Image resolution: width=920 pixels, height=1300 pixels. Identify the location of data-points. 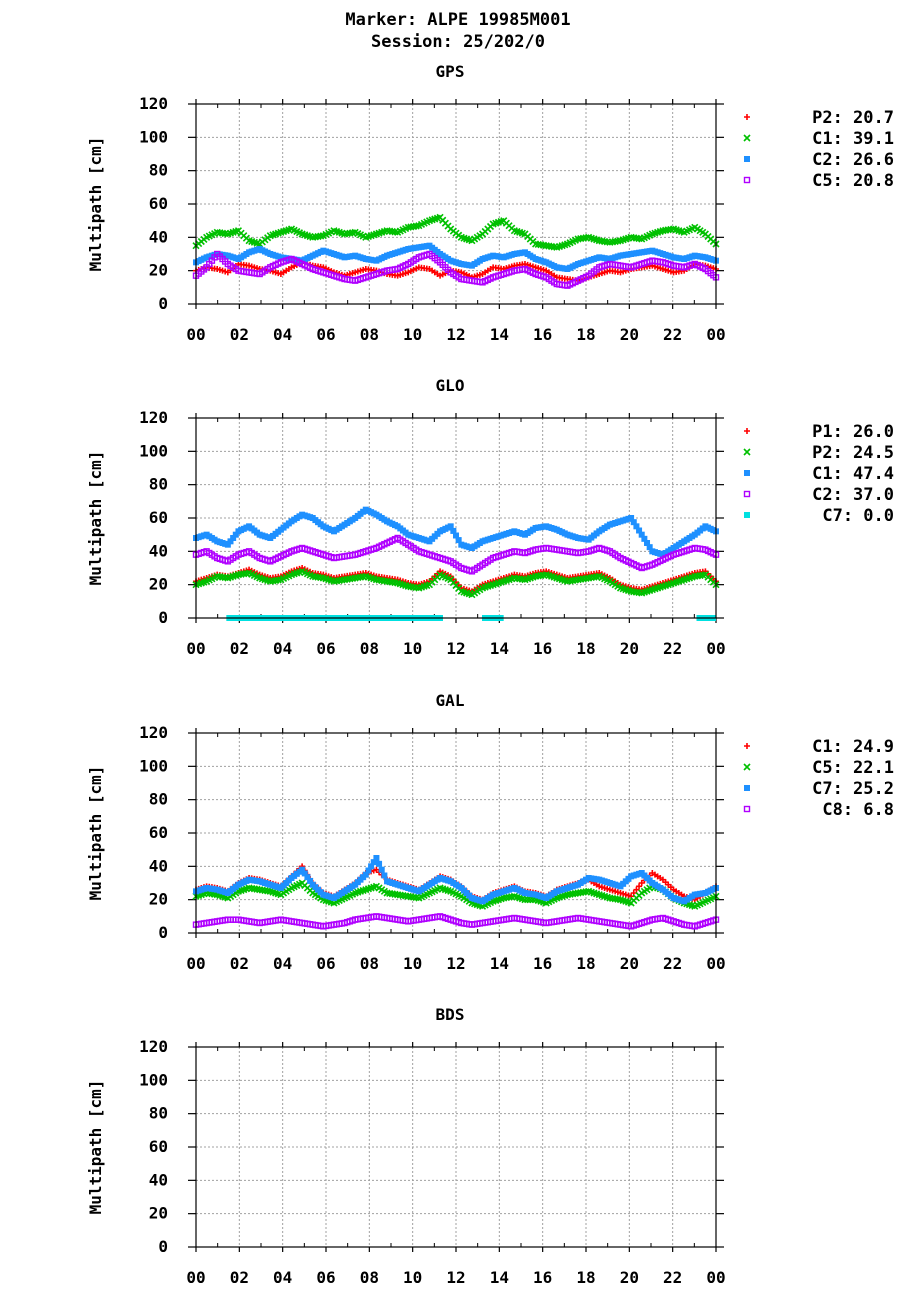
(456, 251).